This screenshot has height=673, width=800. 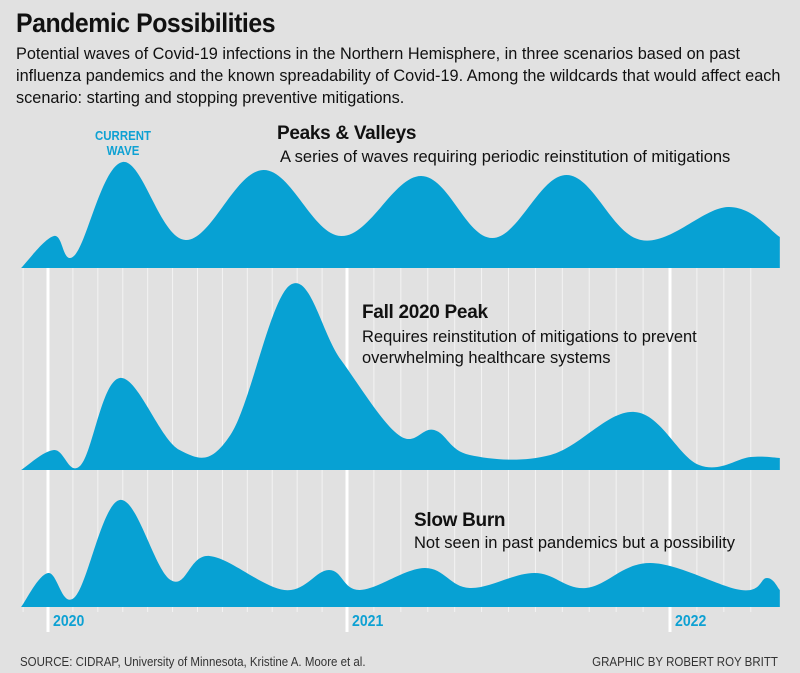 I want to click on scenario-title-peaks-valleys: Peaks & Valleys, so click(x=347, y=133).